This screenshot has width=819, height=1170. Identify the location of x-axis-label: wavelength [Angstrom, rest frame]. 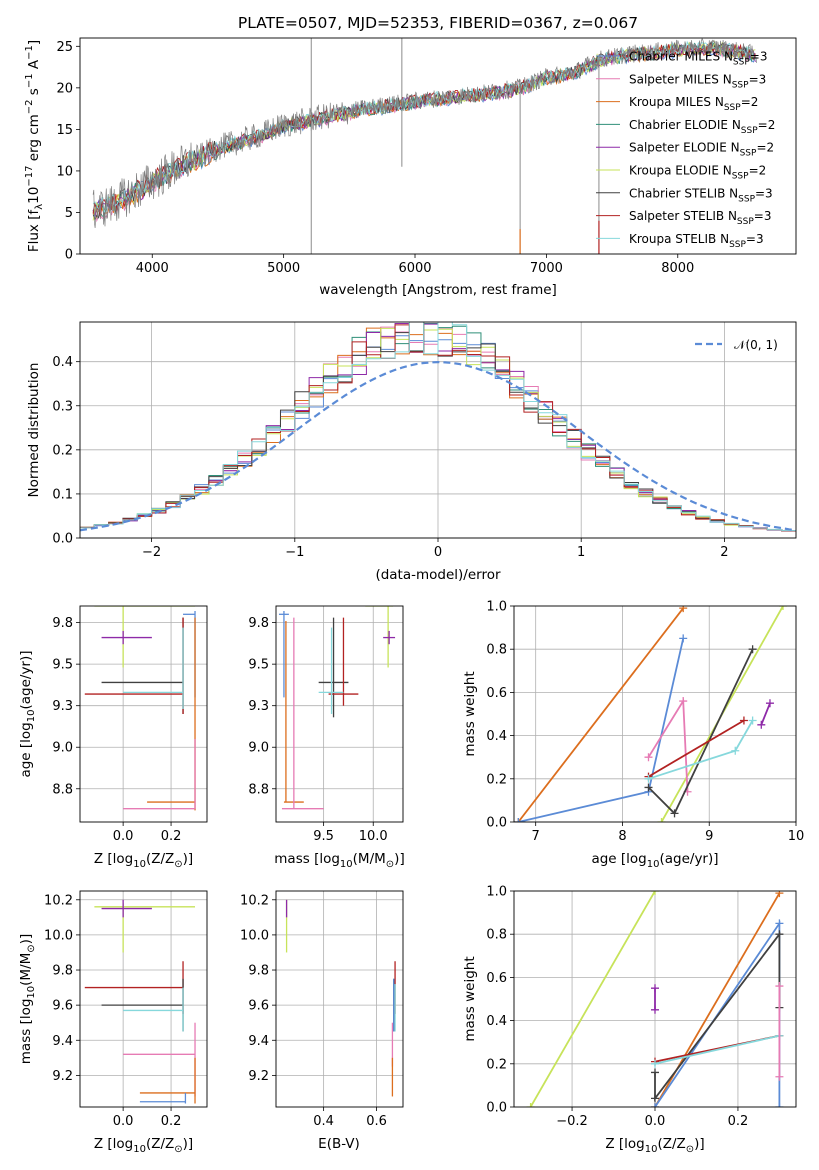
(438, 290).